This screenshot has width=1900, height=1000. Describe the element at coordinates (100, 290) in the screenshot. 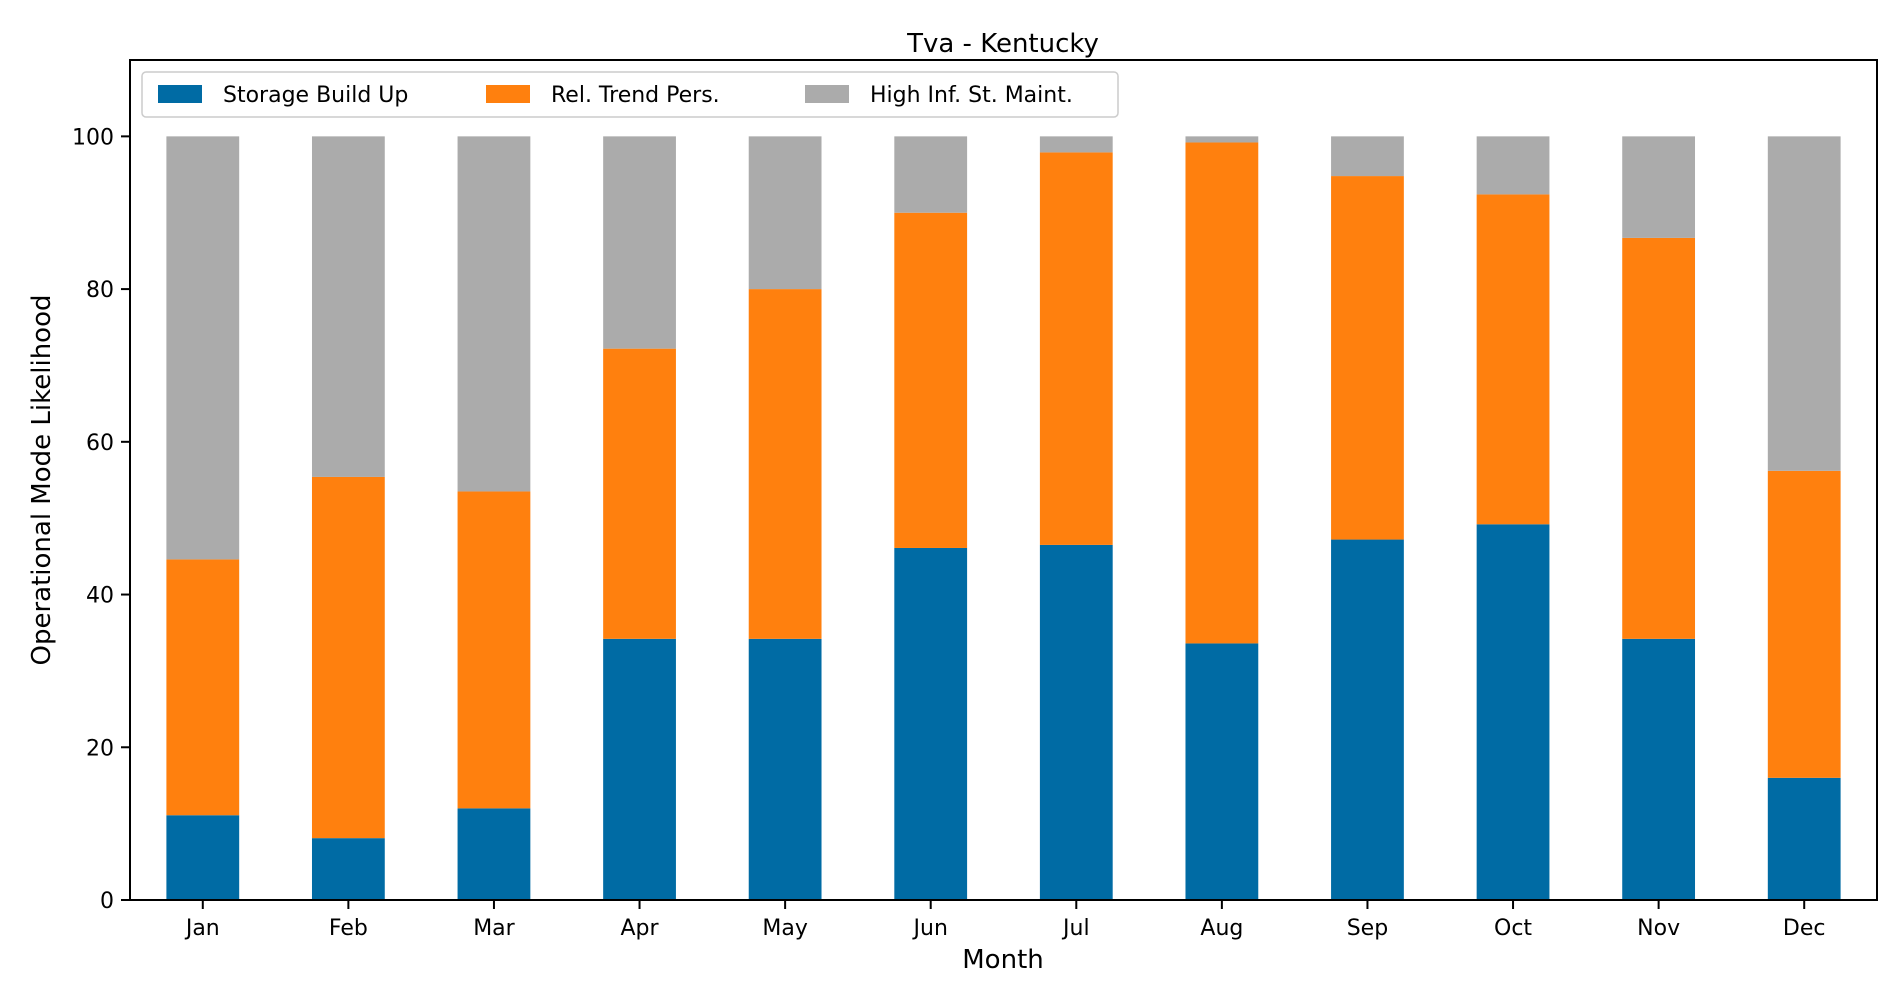

I see `y-tick-label: 80` at that location.